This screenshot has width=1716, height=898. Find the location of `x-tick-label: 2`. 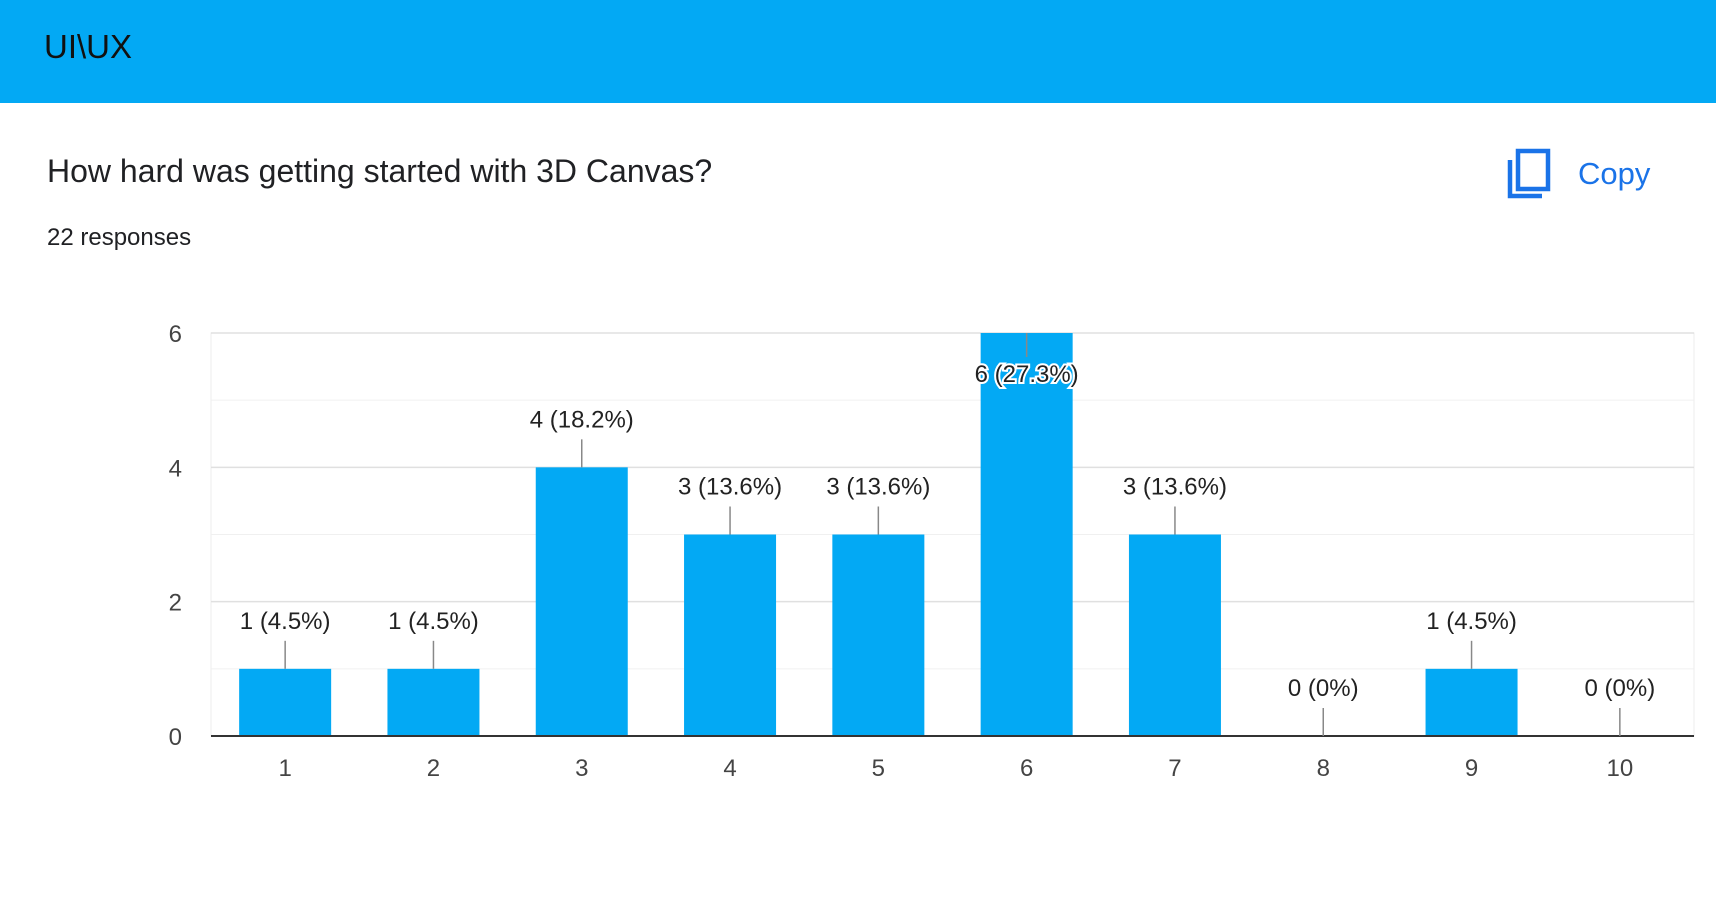

x-tick-label: 2 is located at coordinates (433, 768).